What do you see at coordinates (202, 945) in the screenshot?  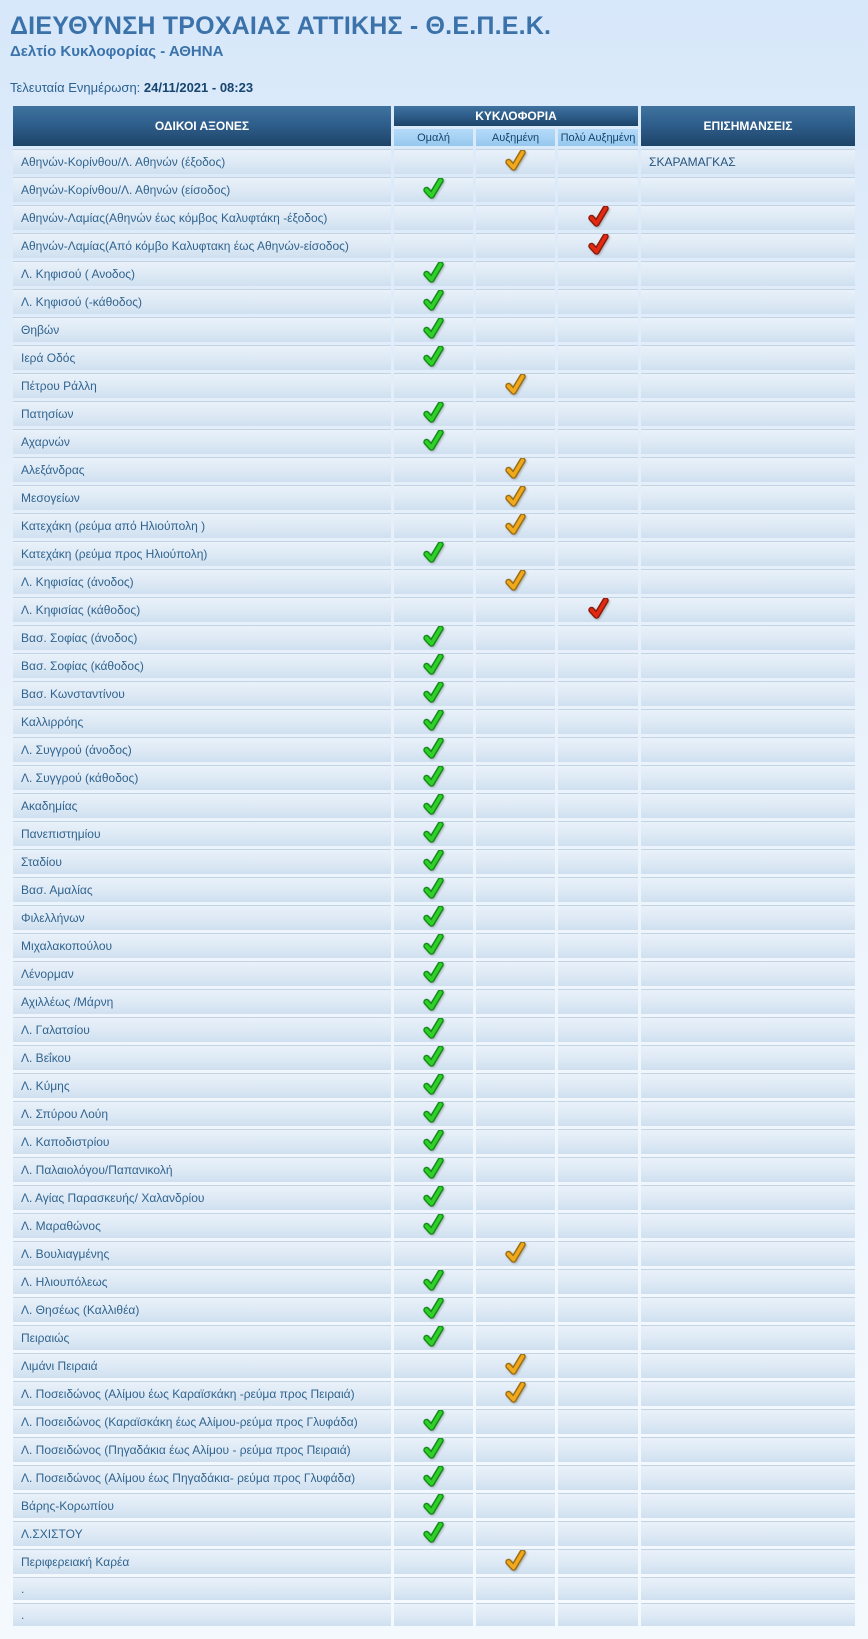 I see `road-axis-name: Μιχαλακοπούλου` at bounding box center [202, 945].